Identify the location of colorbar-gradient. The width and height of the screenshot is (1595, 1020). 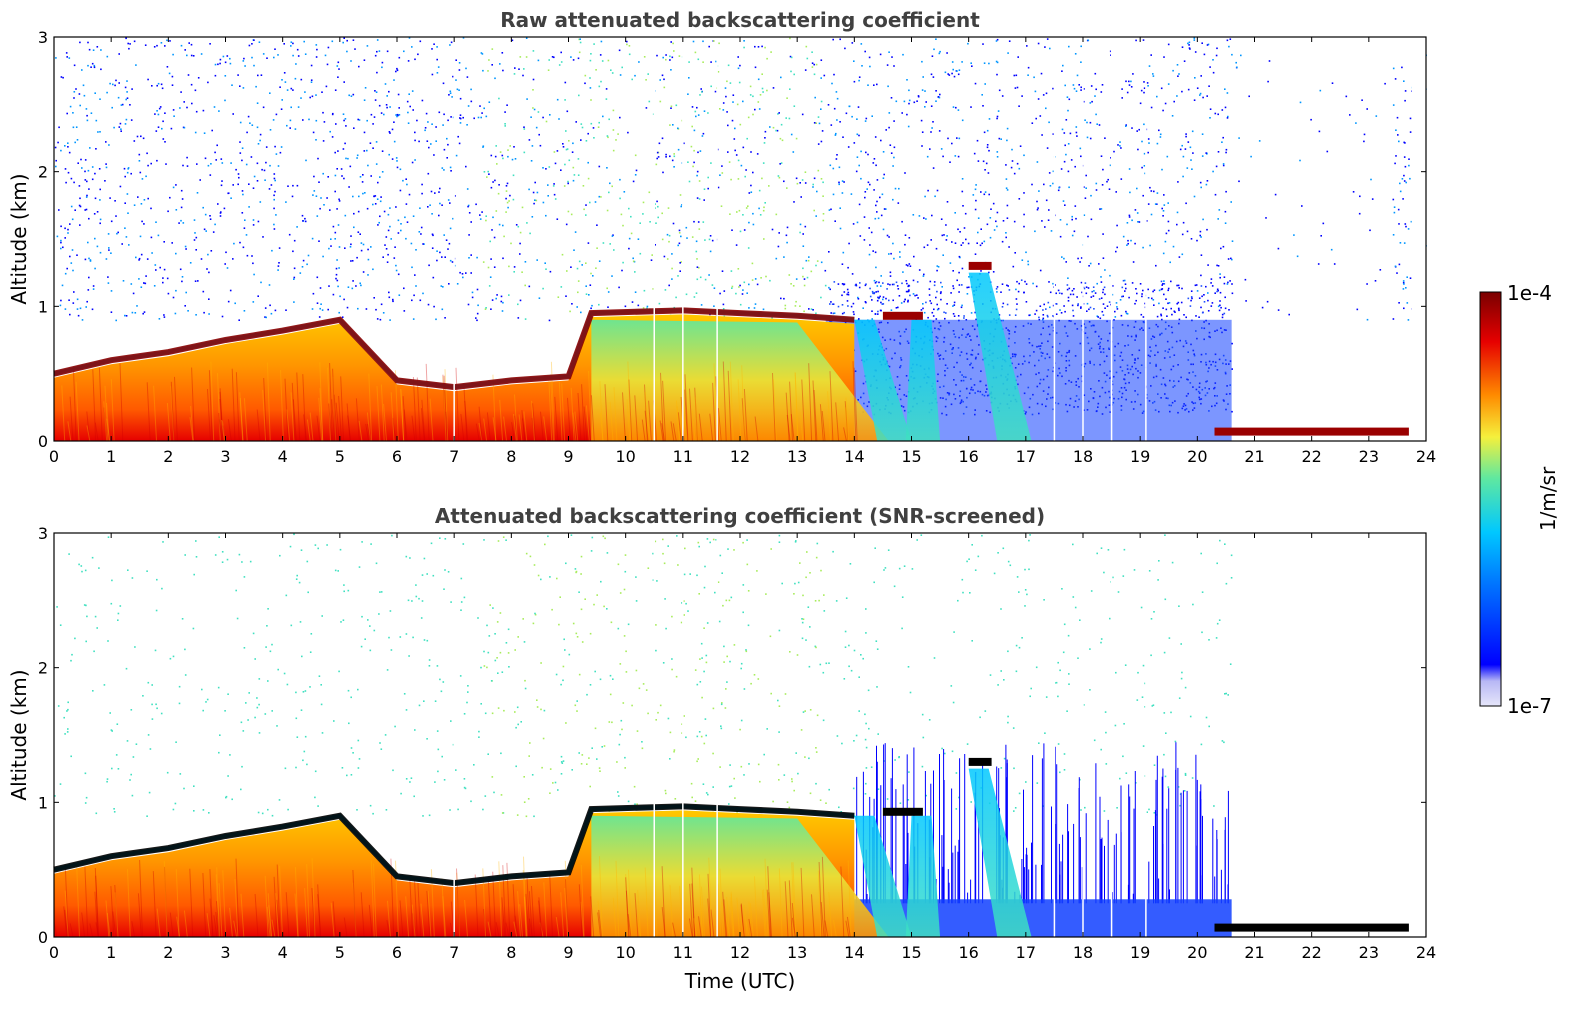
(1490, 499).